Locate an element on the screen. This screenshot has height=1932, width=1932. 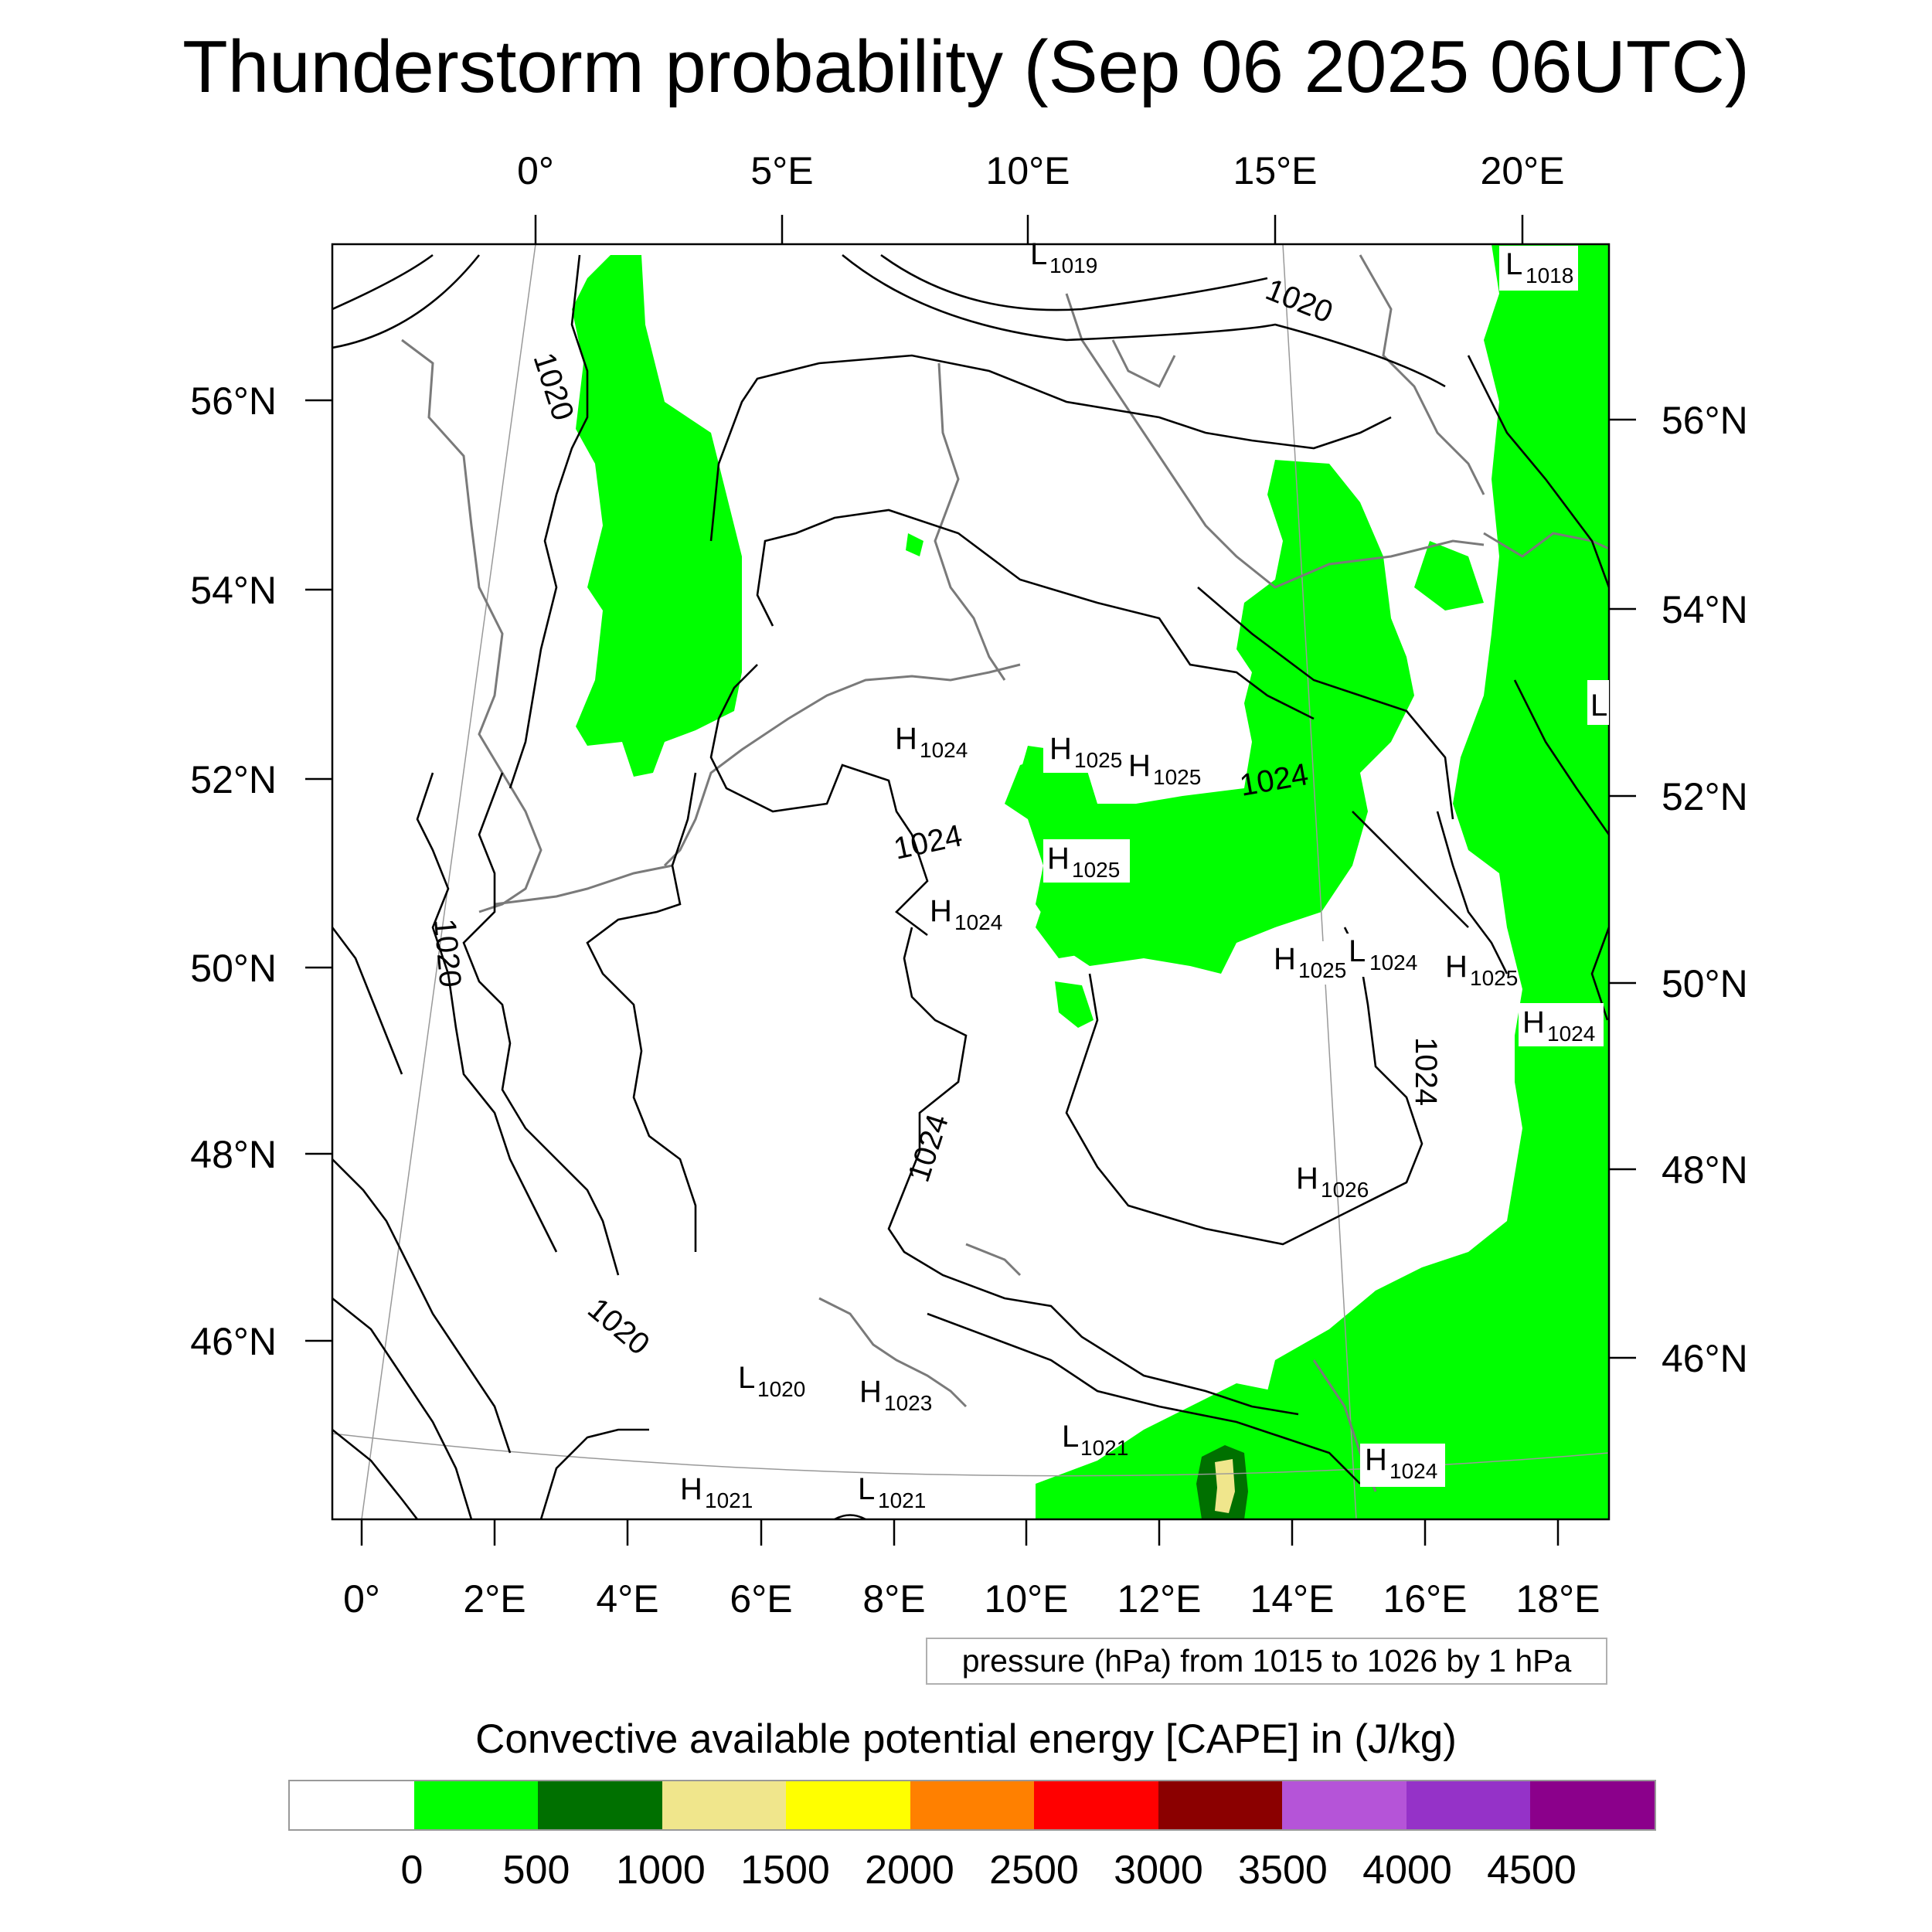
colorbar-tick-label: 1500 is located at coordinates (785, 1870).